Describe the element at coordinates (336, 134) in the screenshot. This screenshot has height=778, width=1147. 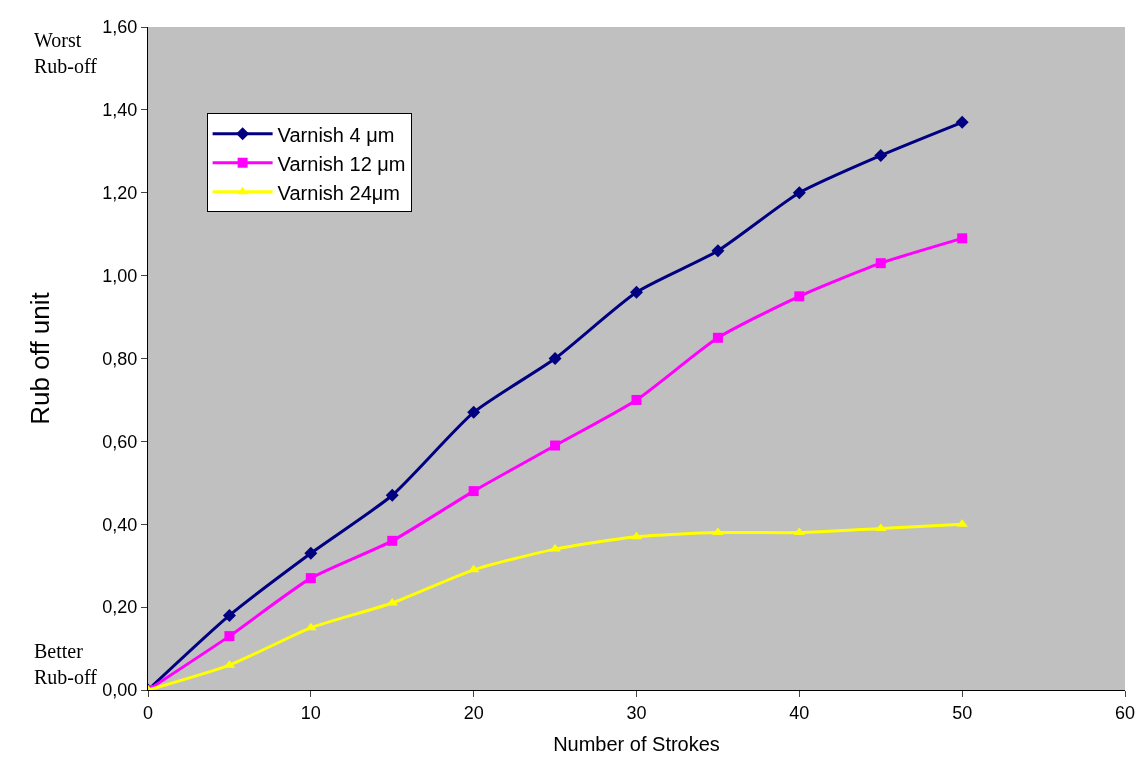
I see `legend-label: Varnish 4 μm` at that location.